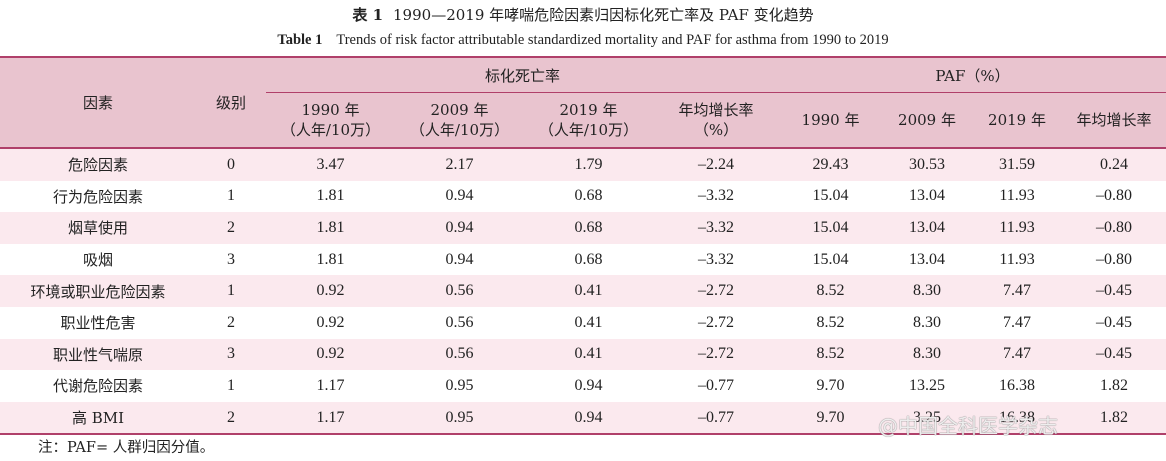 This screenshot has width=1166, height=461. What do you see at coordinates (716, 164) in the screenshot?
I see `table-cell: –2.24` at bounding box center [716, 164].